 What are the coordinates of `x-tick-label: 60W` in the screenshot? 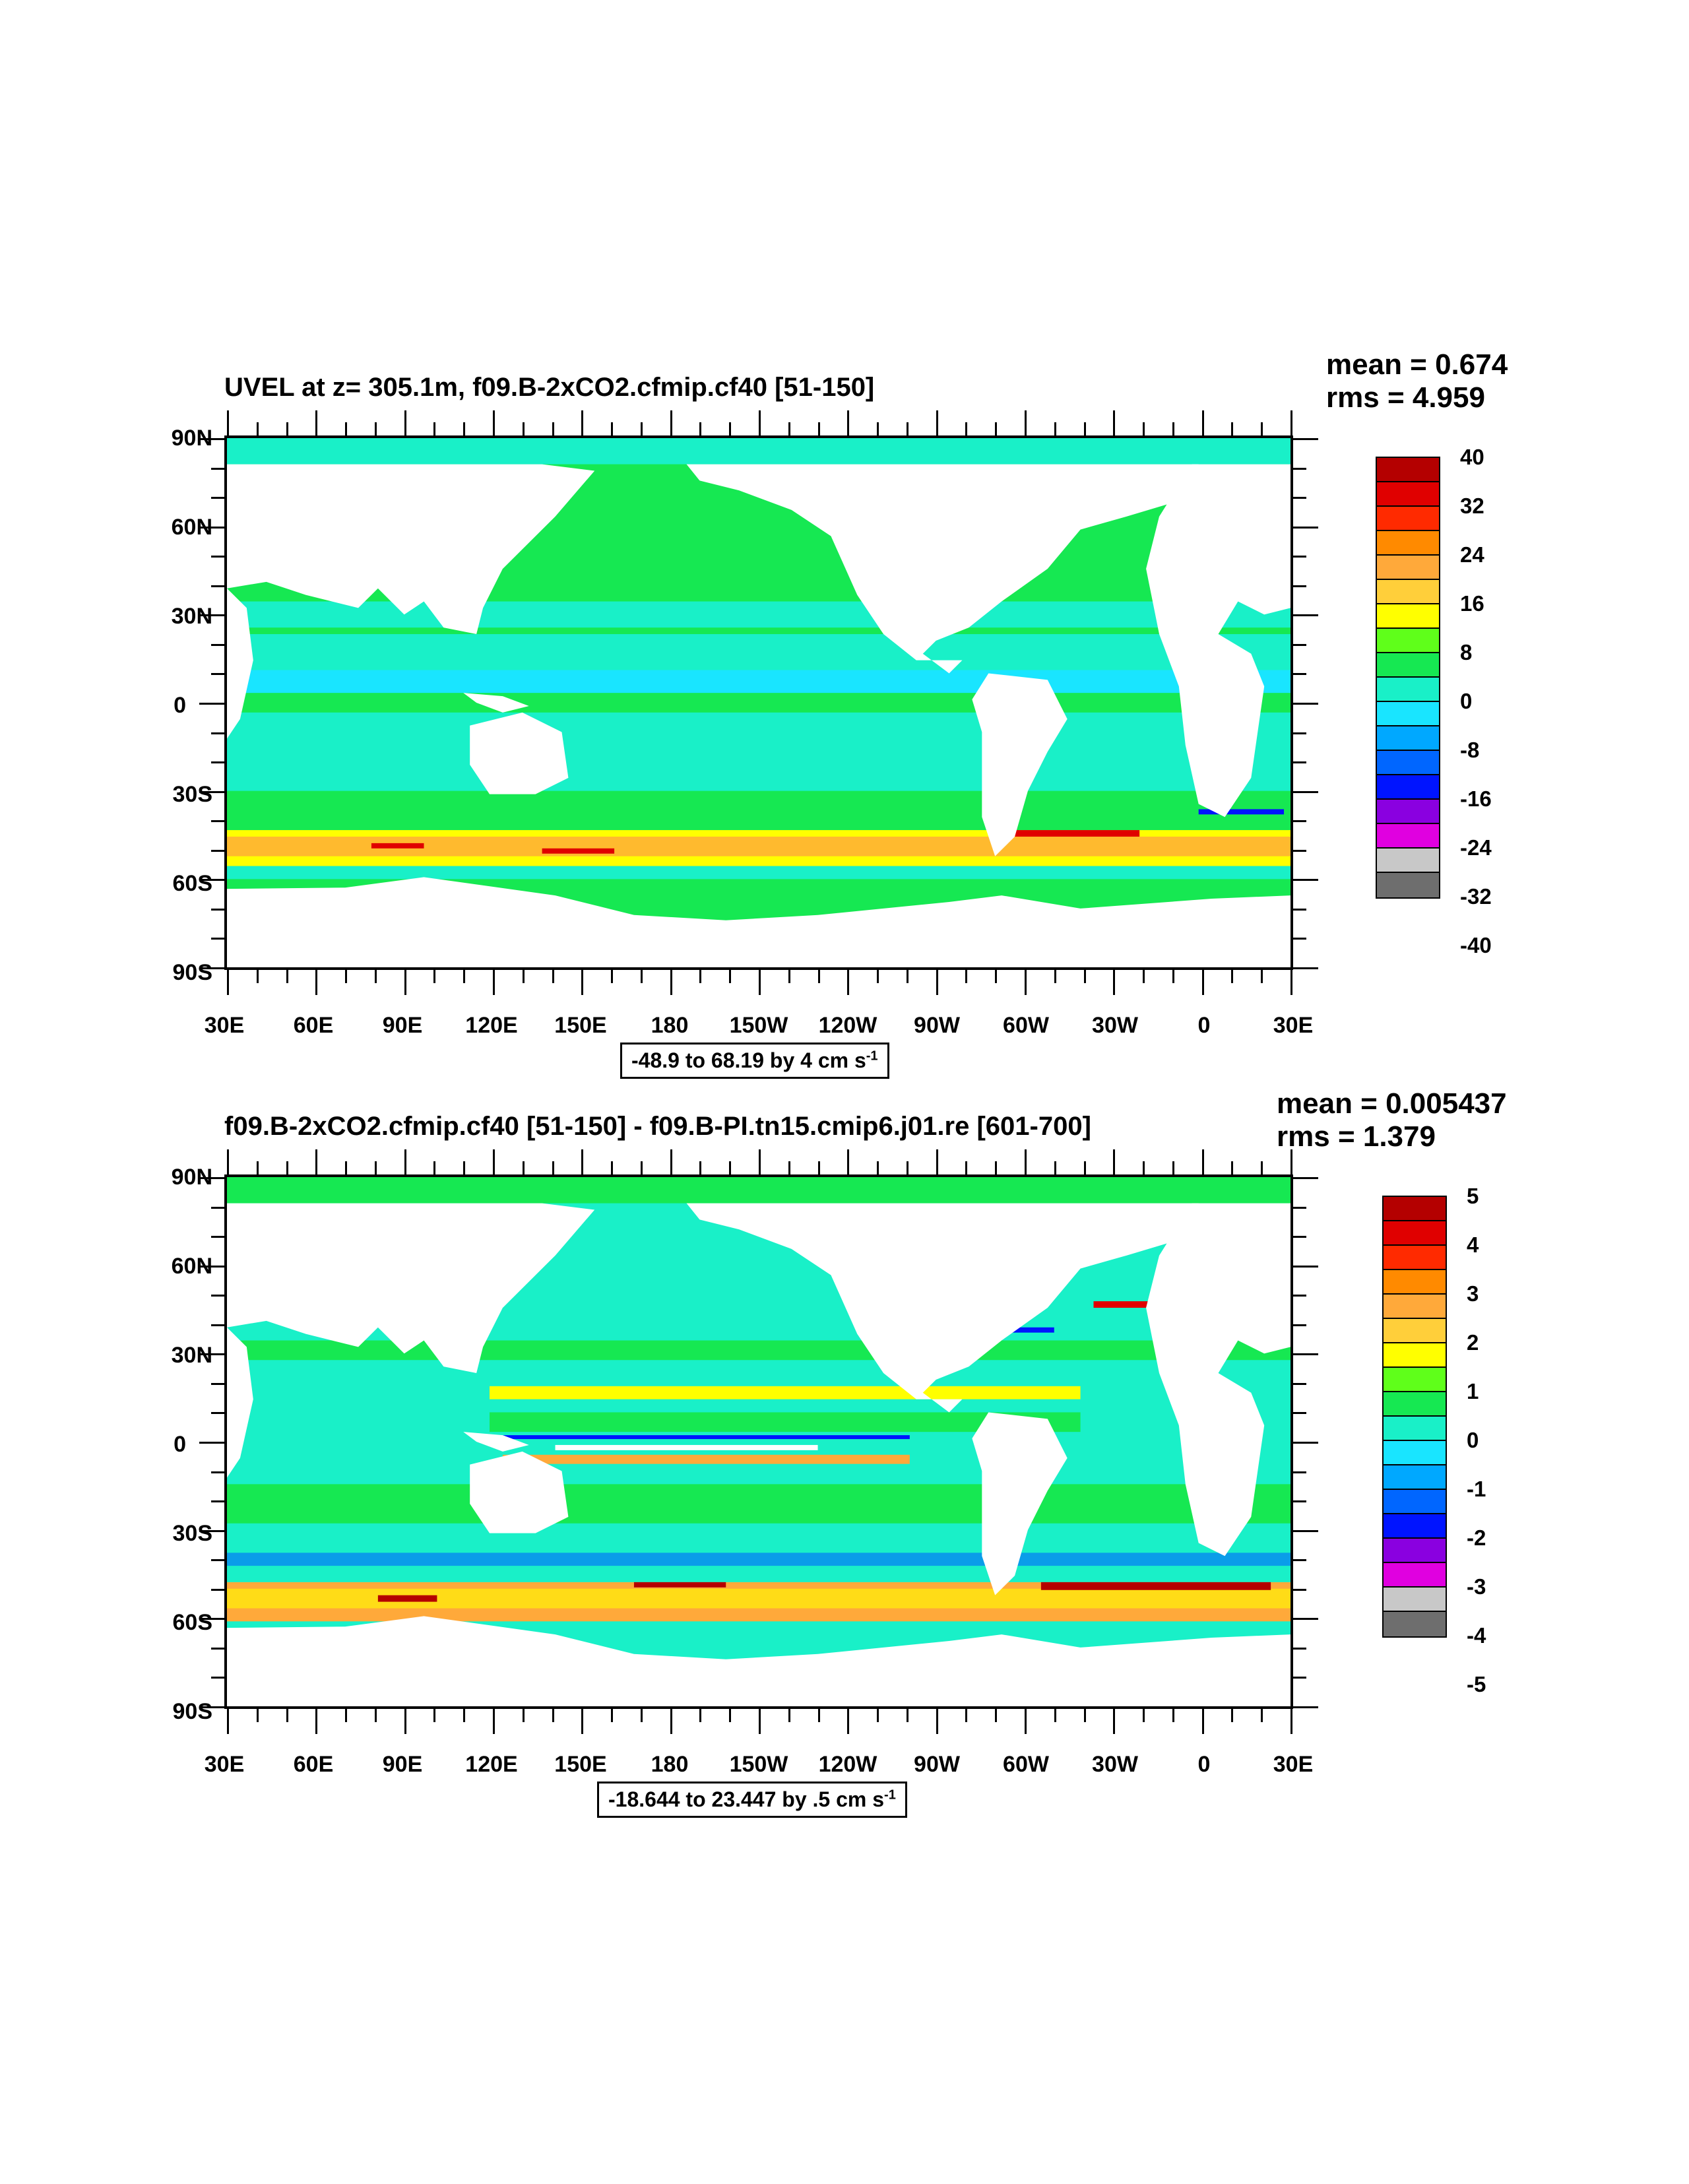 It's located at (1026, 1764).